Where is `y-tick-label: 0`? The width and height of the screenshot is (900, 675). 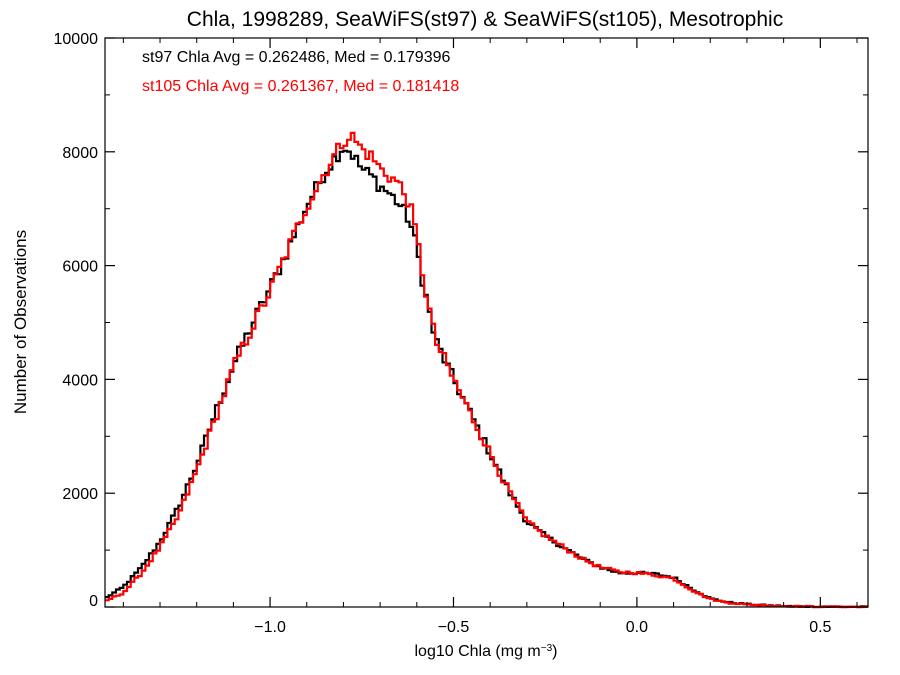
y-tick-label: 0 is located at coordinates (93, 601).